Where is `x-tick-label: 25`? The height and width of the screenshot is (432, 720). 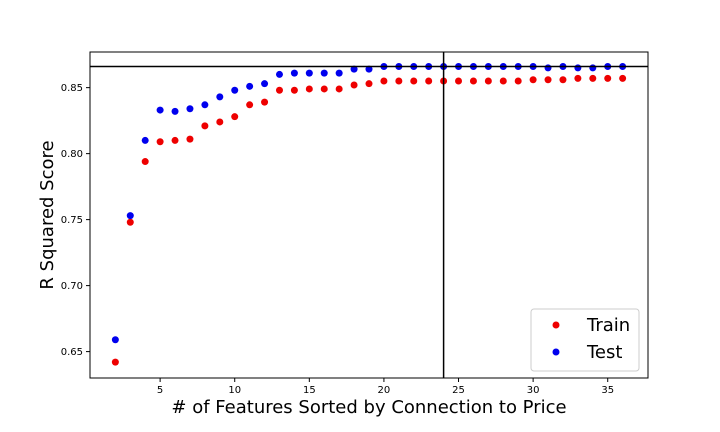
x-tick-label: 25 is located at coordinates (458, 390).